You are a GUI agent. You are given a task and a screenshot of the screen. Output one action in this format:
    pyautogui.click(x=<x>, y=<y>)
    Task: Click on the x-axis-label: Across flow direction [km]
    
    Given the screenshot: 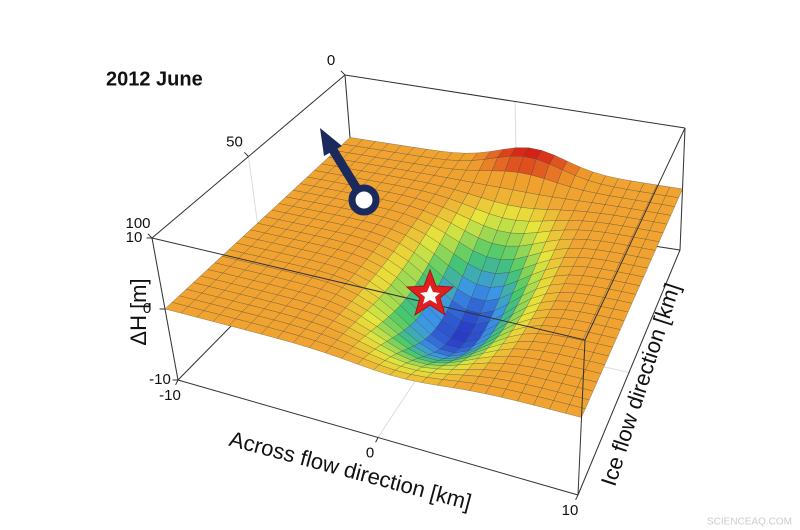 What is the action you would take?
    pyautogui.click(x=350, y=470)
    